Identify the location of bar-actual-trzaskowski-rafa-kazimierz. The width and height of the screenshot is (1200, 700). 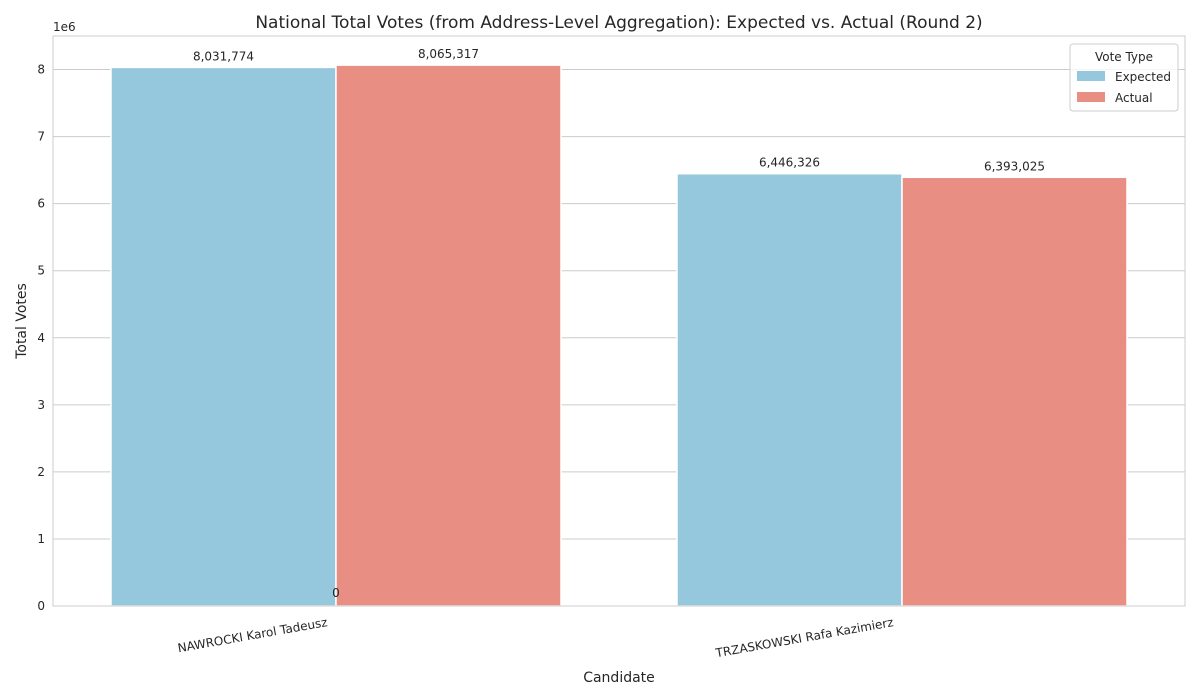
(1014, 391).